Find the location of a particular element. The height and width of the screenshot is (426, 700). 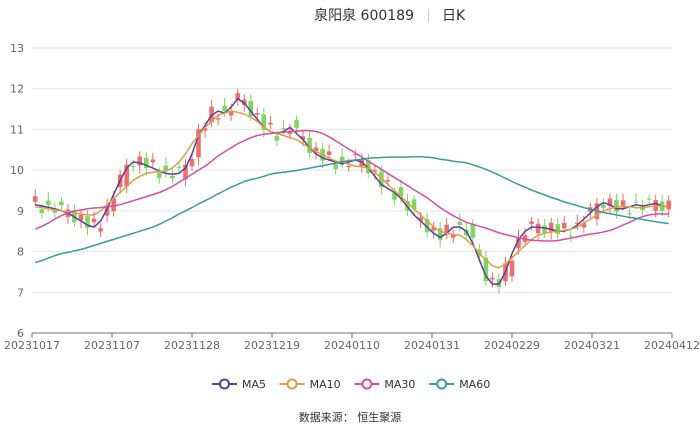

y-tick-label: 12 is located at coordinates (17, 89).